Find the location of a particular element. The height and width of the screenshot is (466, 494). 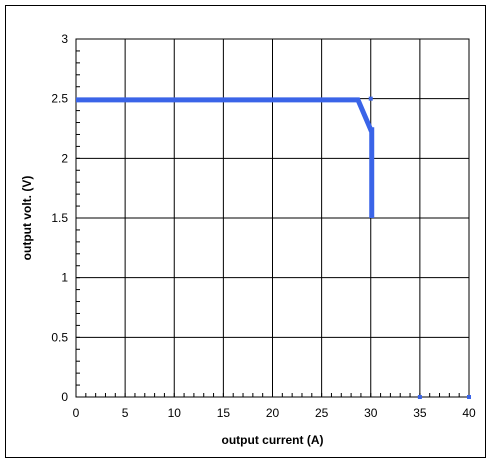

y-tick-label: 2.5 is located at coordinates (59, 99).